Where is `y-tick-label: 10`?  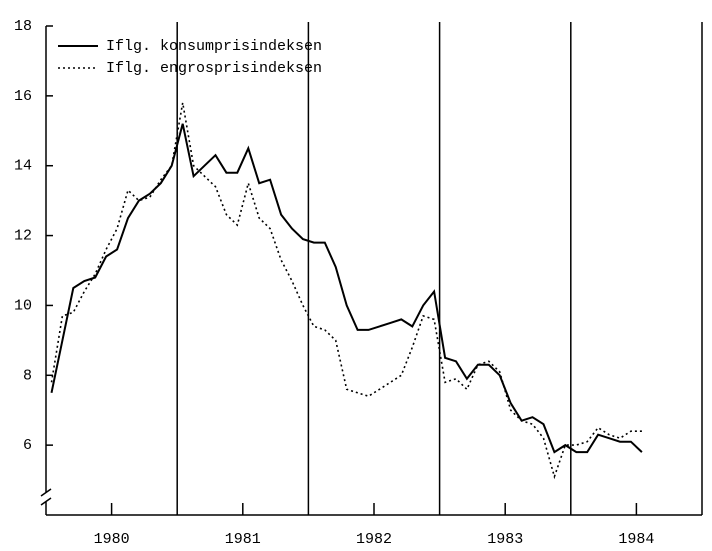 y-tick-label: 10 is located at coordinates (23, 305).